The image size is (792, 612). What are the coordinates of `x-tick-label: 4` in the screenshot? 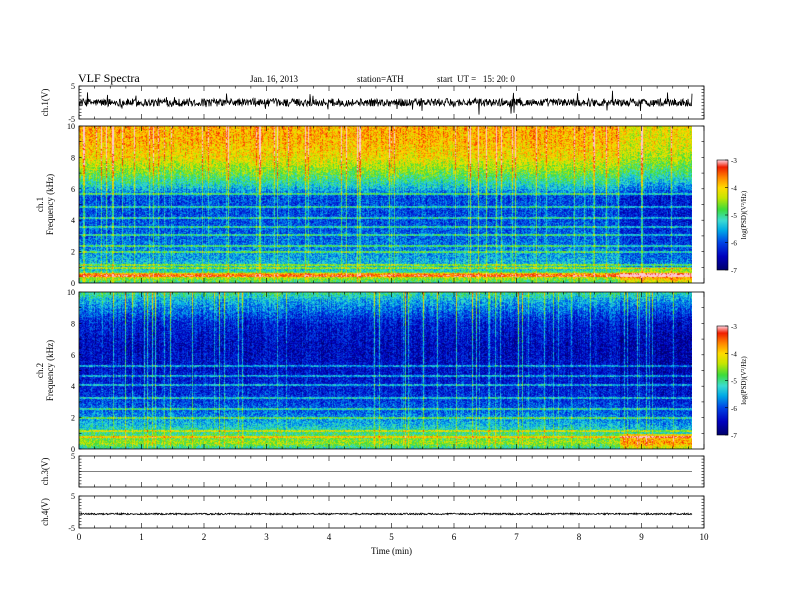 It's located at (329, 537).